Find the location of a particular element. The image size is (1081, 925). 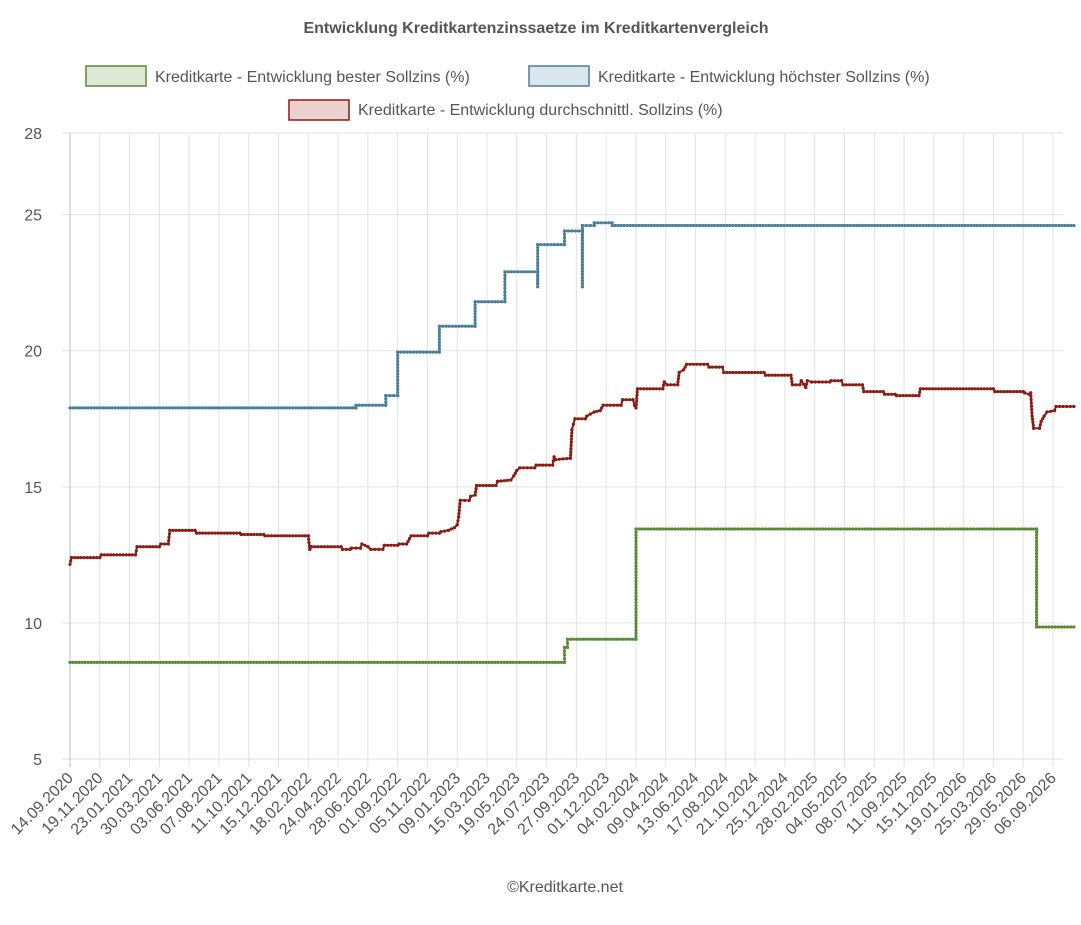

legend-swatch is located at coordinates (116, 76).